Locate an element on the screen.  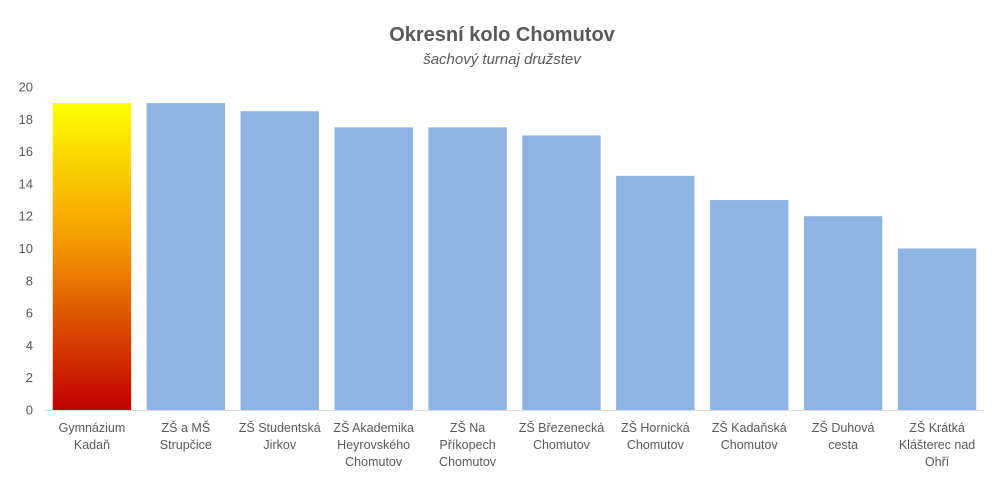
x-tick-label-line: Kadaň is located at coordinates (92, 445).